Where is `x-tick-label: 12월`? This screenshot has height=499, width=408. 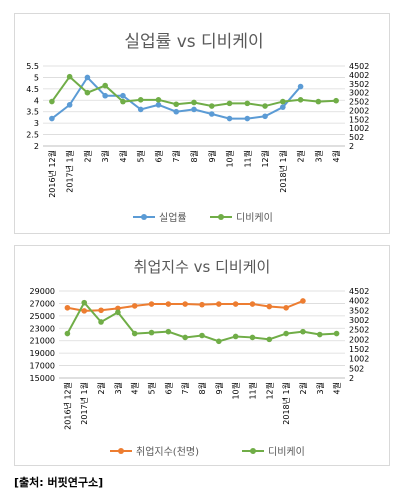 x-tick-label: 12월 is located at coordinates (265, 159).